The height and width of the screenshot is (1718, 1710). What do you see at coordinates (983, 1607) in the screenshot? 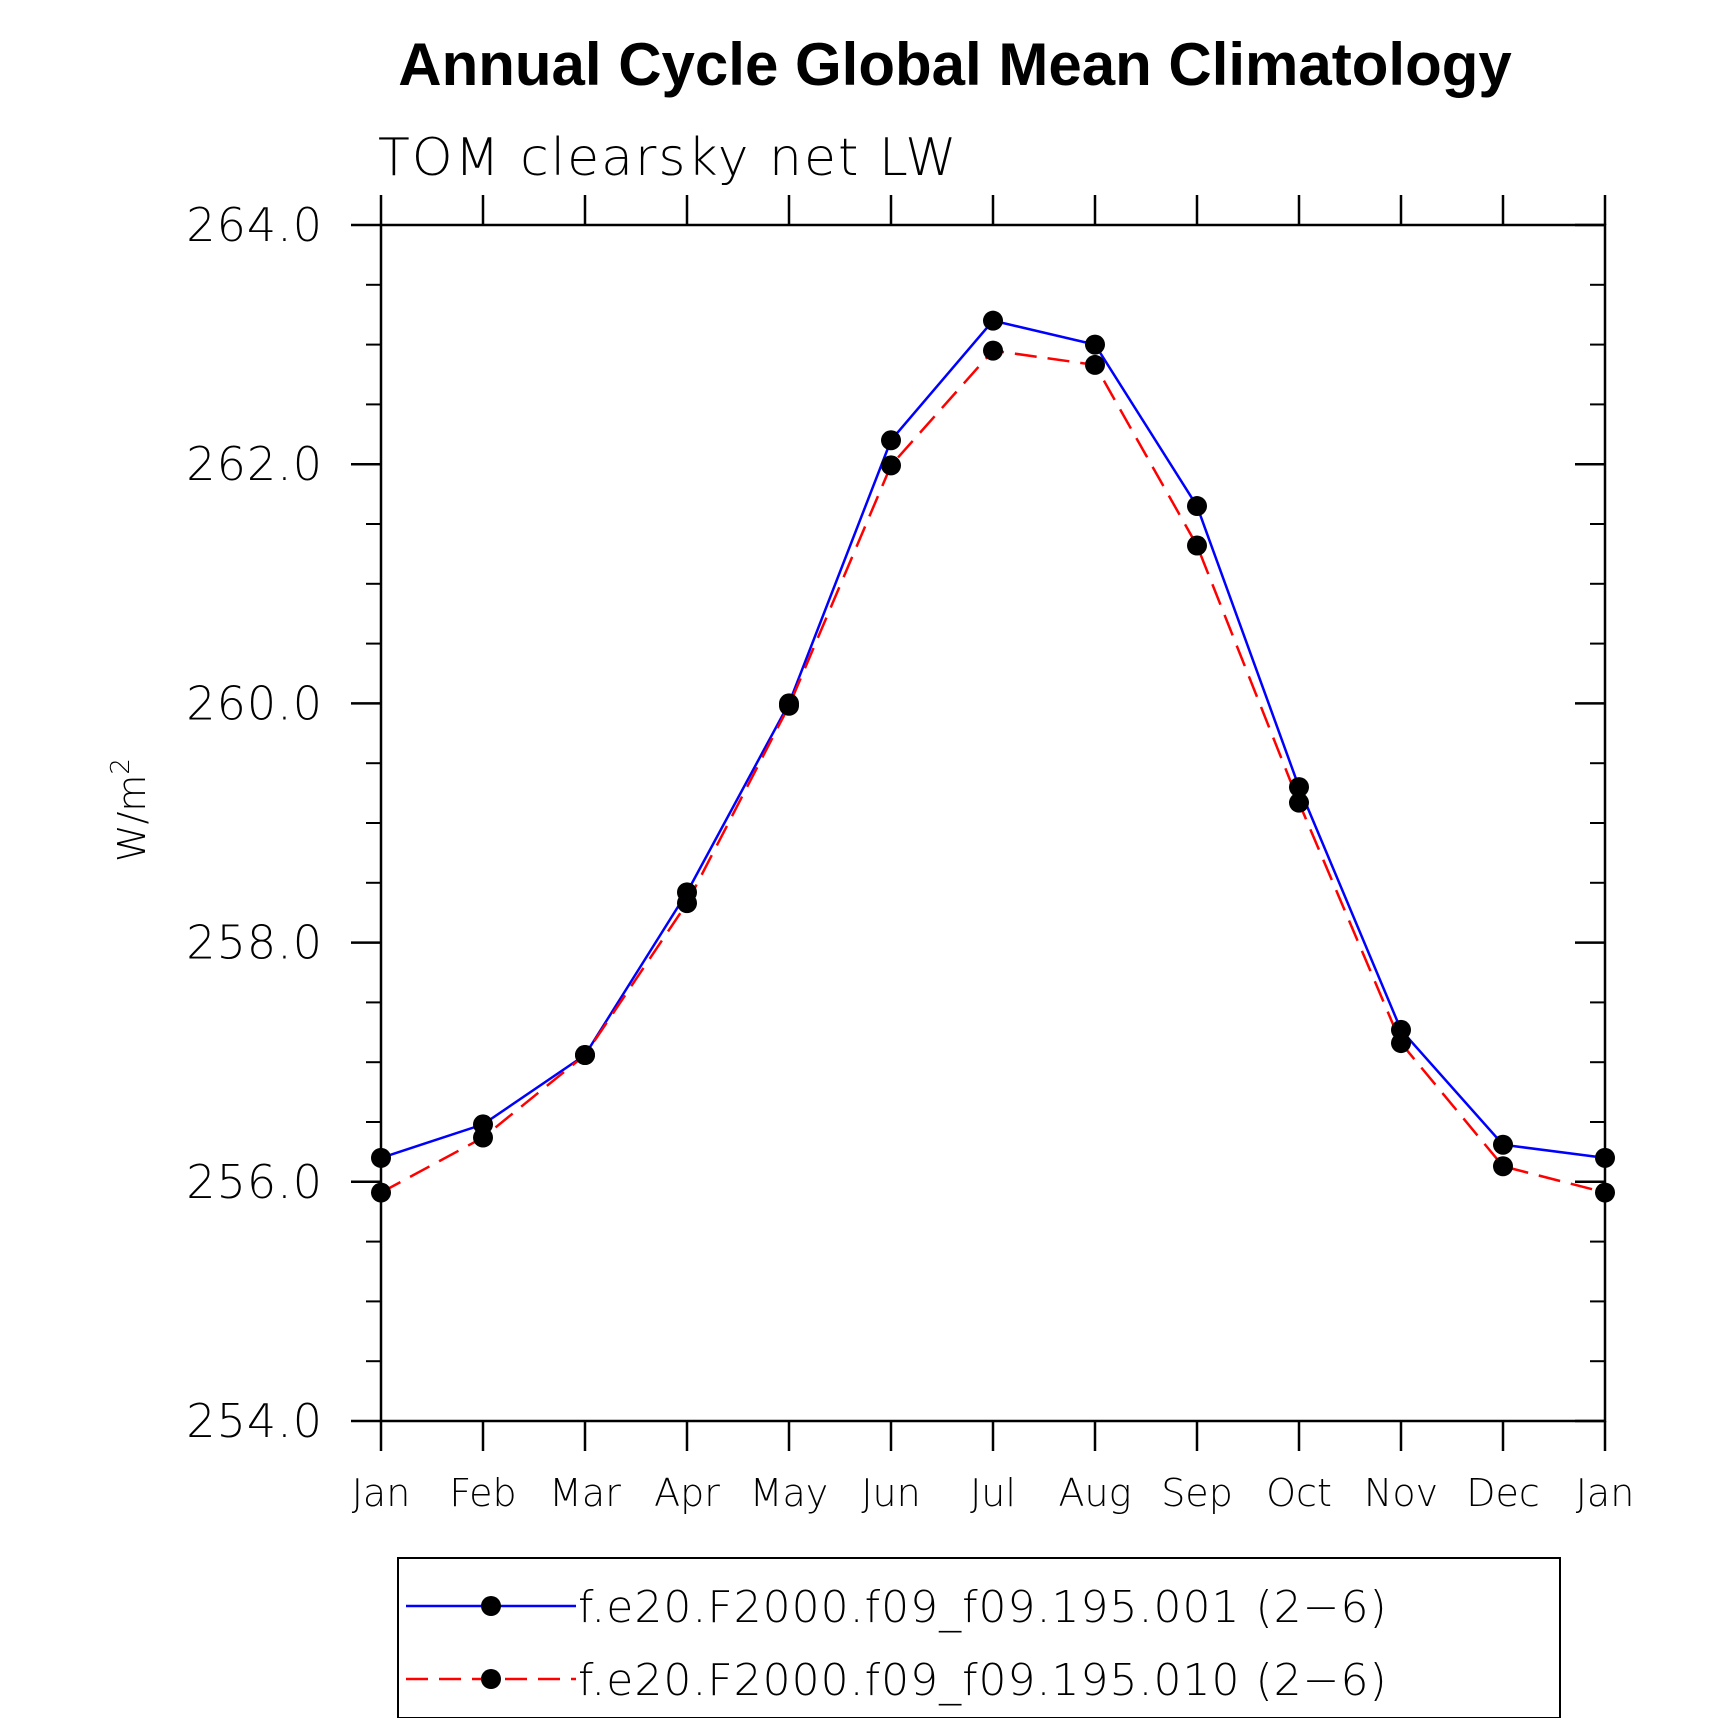
I see `legend-label-1: f.e20.F2000.f09_f09.195.001 (2−6)` at bounding box center [983, 1607].